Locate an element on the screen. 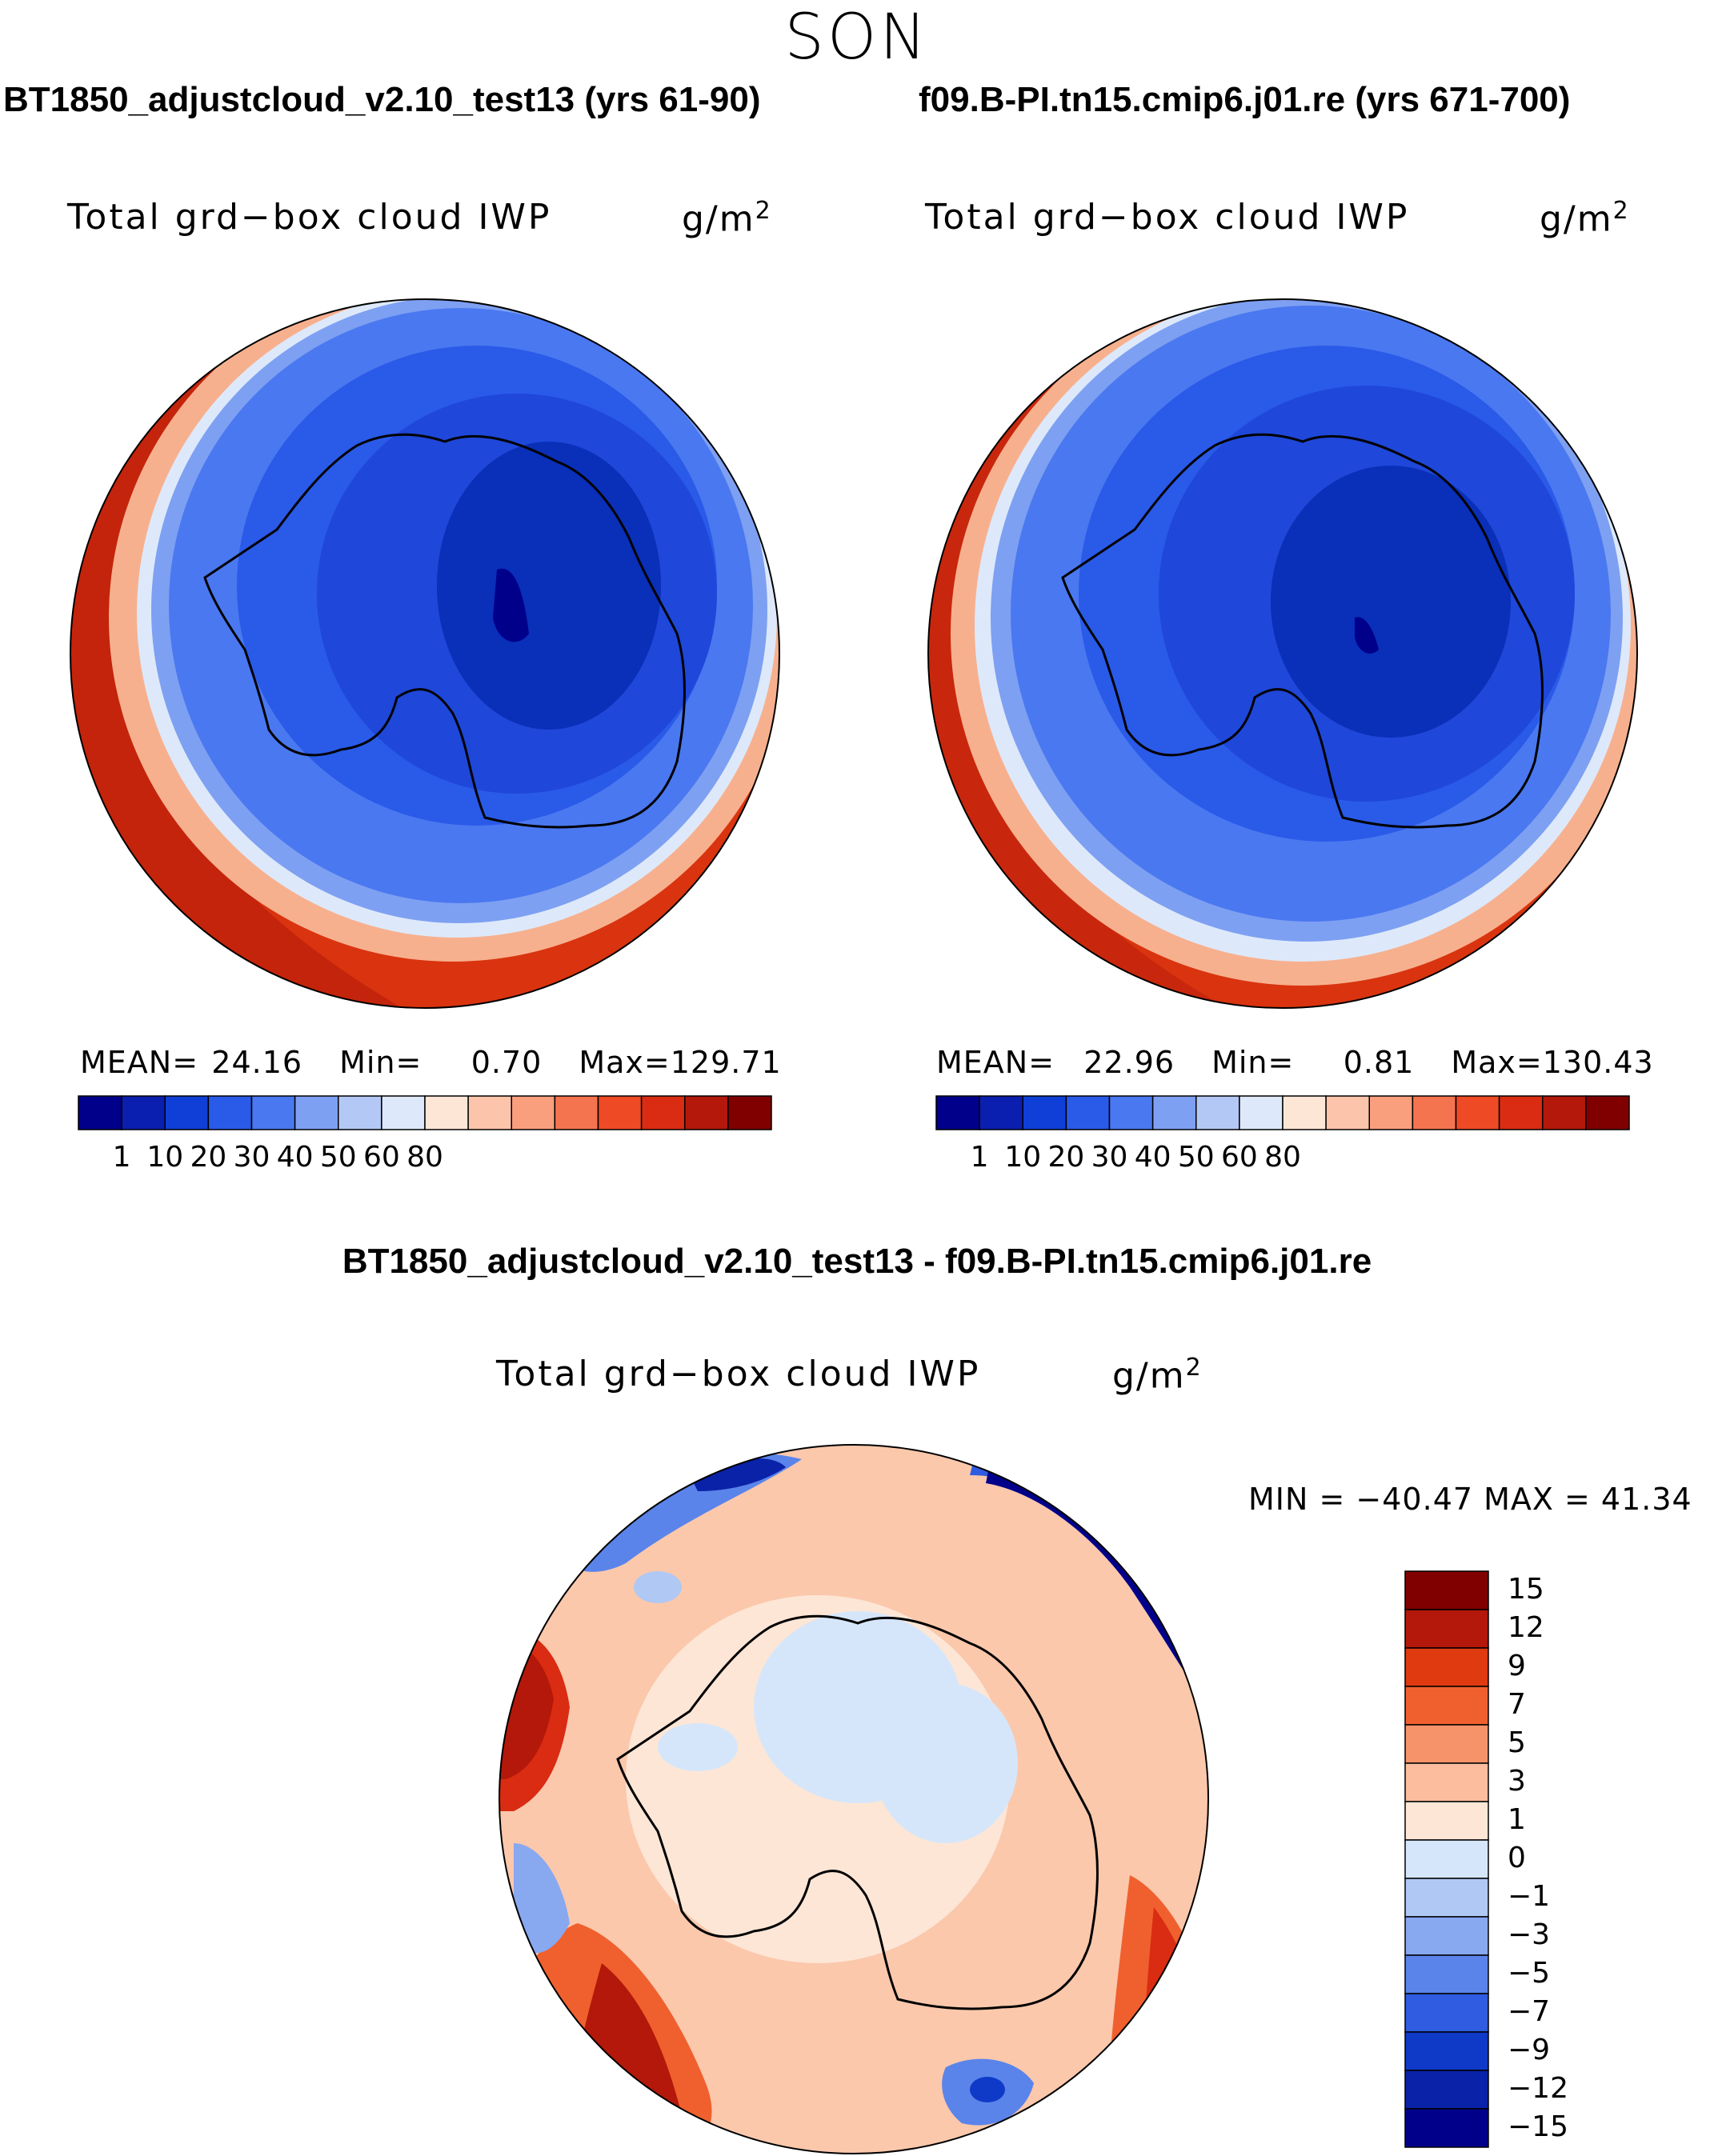 The width and height of the screenshot is (1714, 2156). right-antarctica-coastline is located at coordinates (1302, 631).